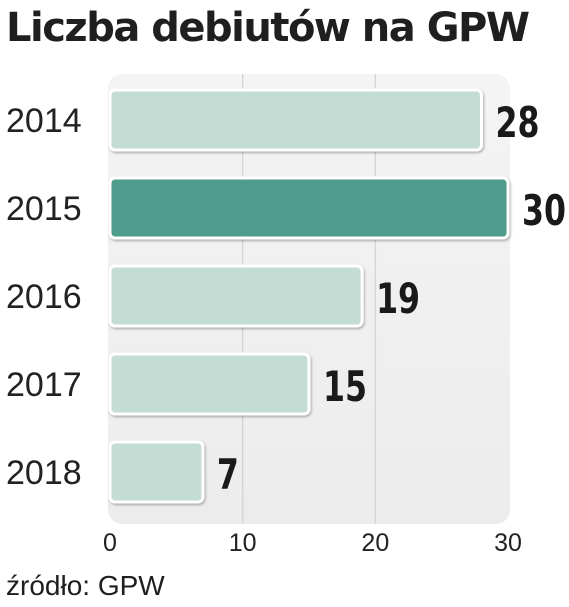  I want to click on x-tick-label: 0, so click(110, 543).